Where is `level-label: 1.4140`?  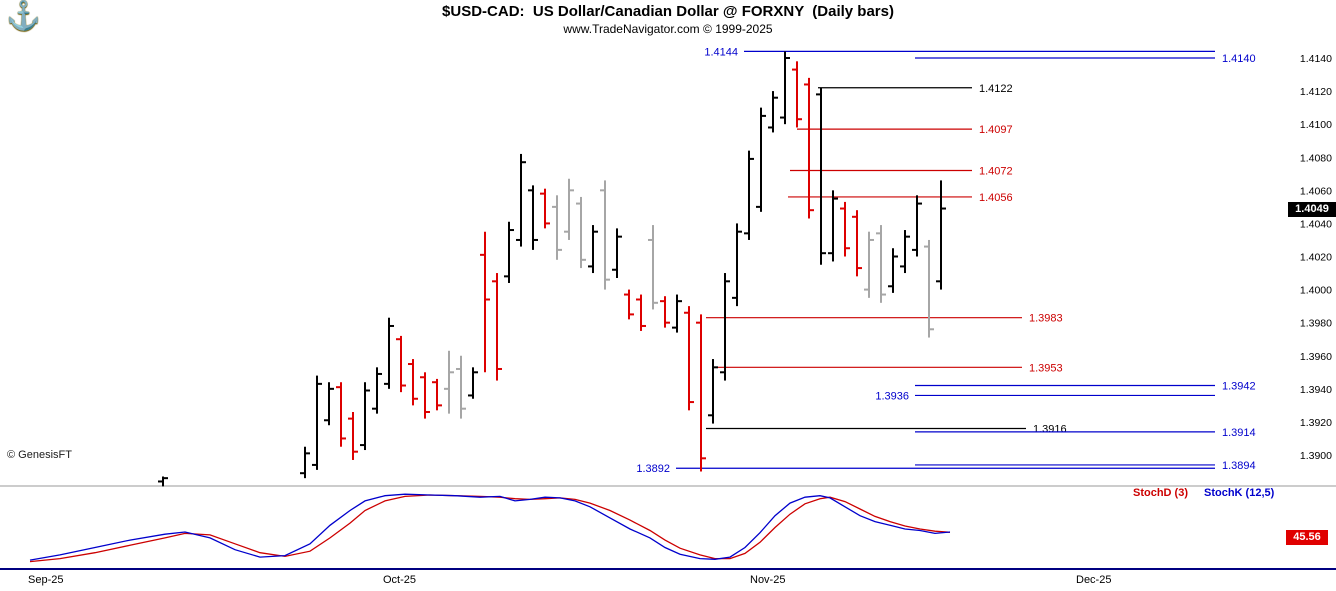
level-label: 1.4140 is located at coordinates (1239, 59).